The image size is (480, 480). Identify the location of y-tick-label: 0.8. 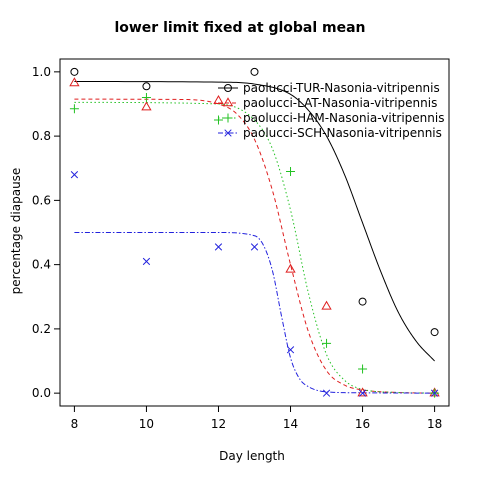
(41, 136).